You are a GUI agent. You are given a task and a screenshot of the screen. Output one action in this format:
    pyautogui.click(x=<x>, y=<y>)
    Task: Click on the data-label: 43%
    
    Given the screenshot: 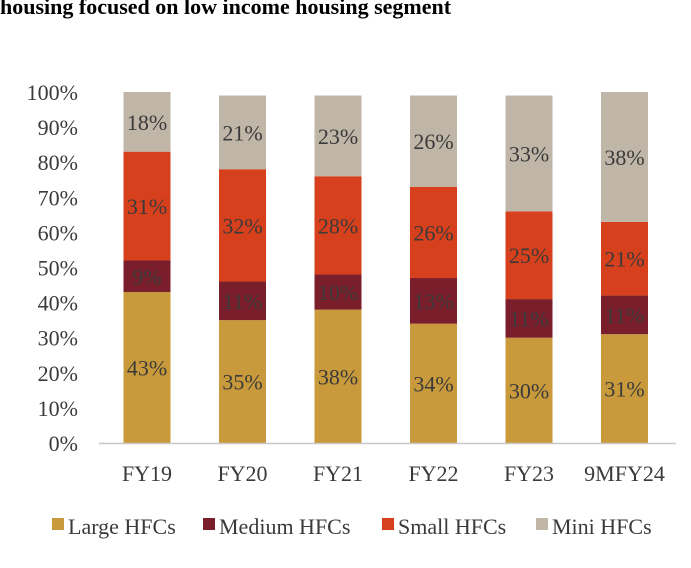 What is the action you would take?
    pyautogui.click(x=147, y=368)
    